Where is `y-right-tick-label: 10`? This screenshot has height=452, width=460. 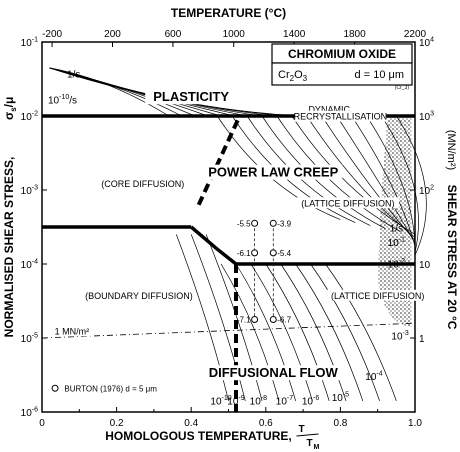 y-right-tick-label: 10 is located at coordinates (425, 265).